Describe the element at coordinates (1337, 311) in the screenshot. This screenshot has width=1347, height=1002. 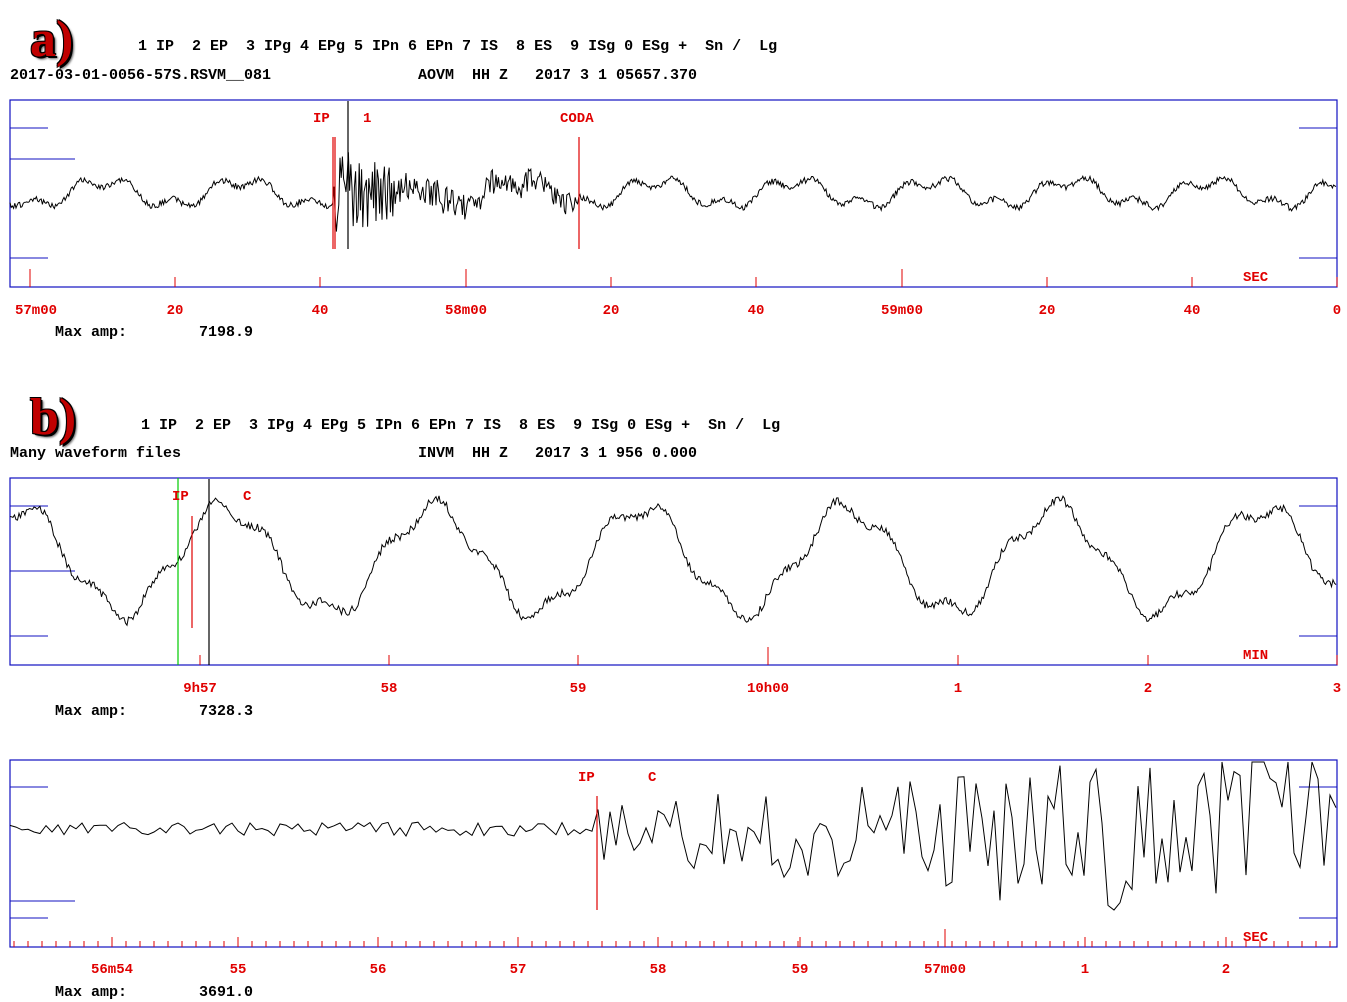
I see `tick-label: 0` at that location.